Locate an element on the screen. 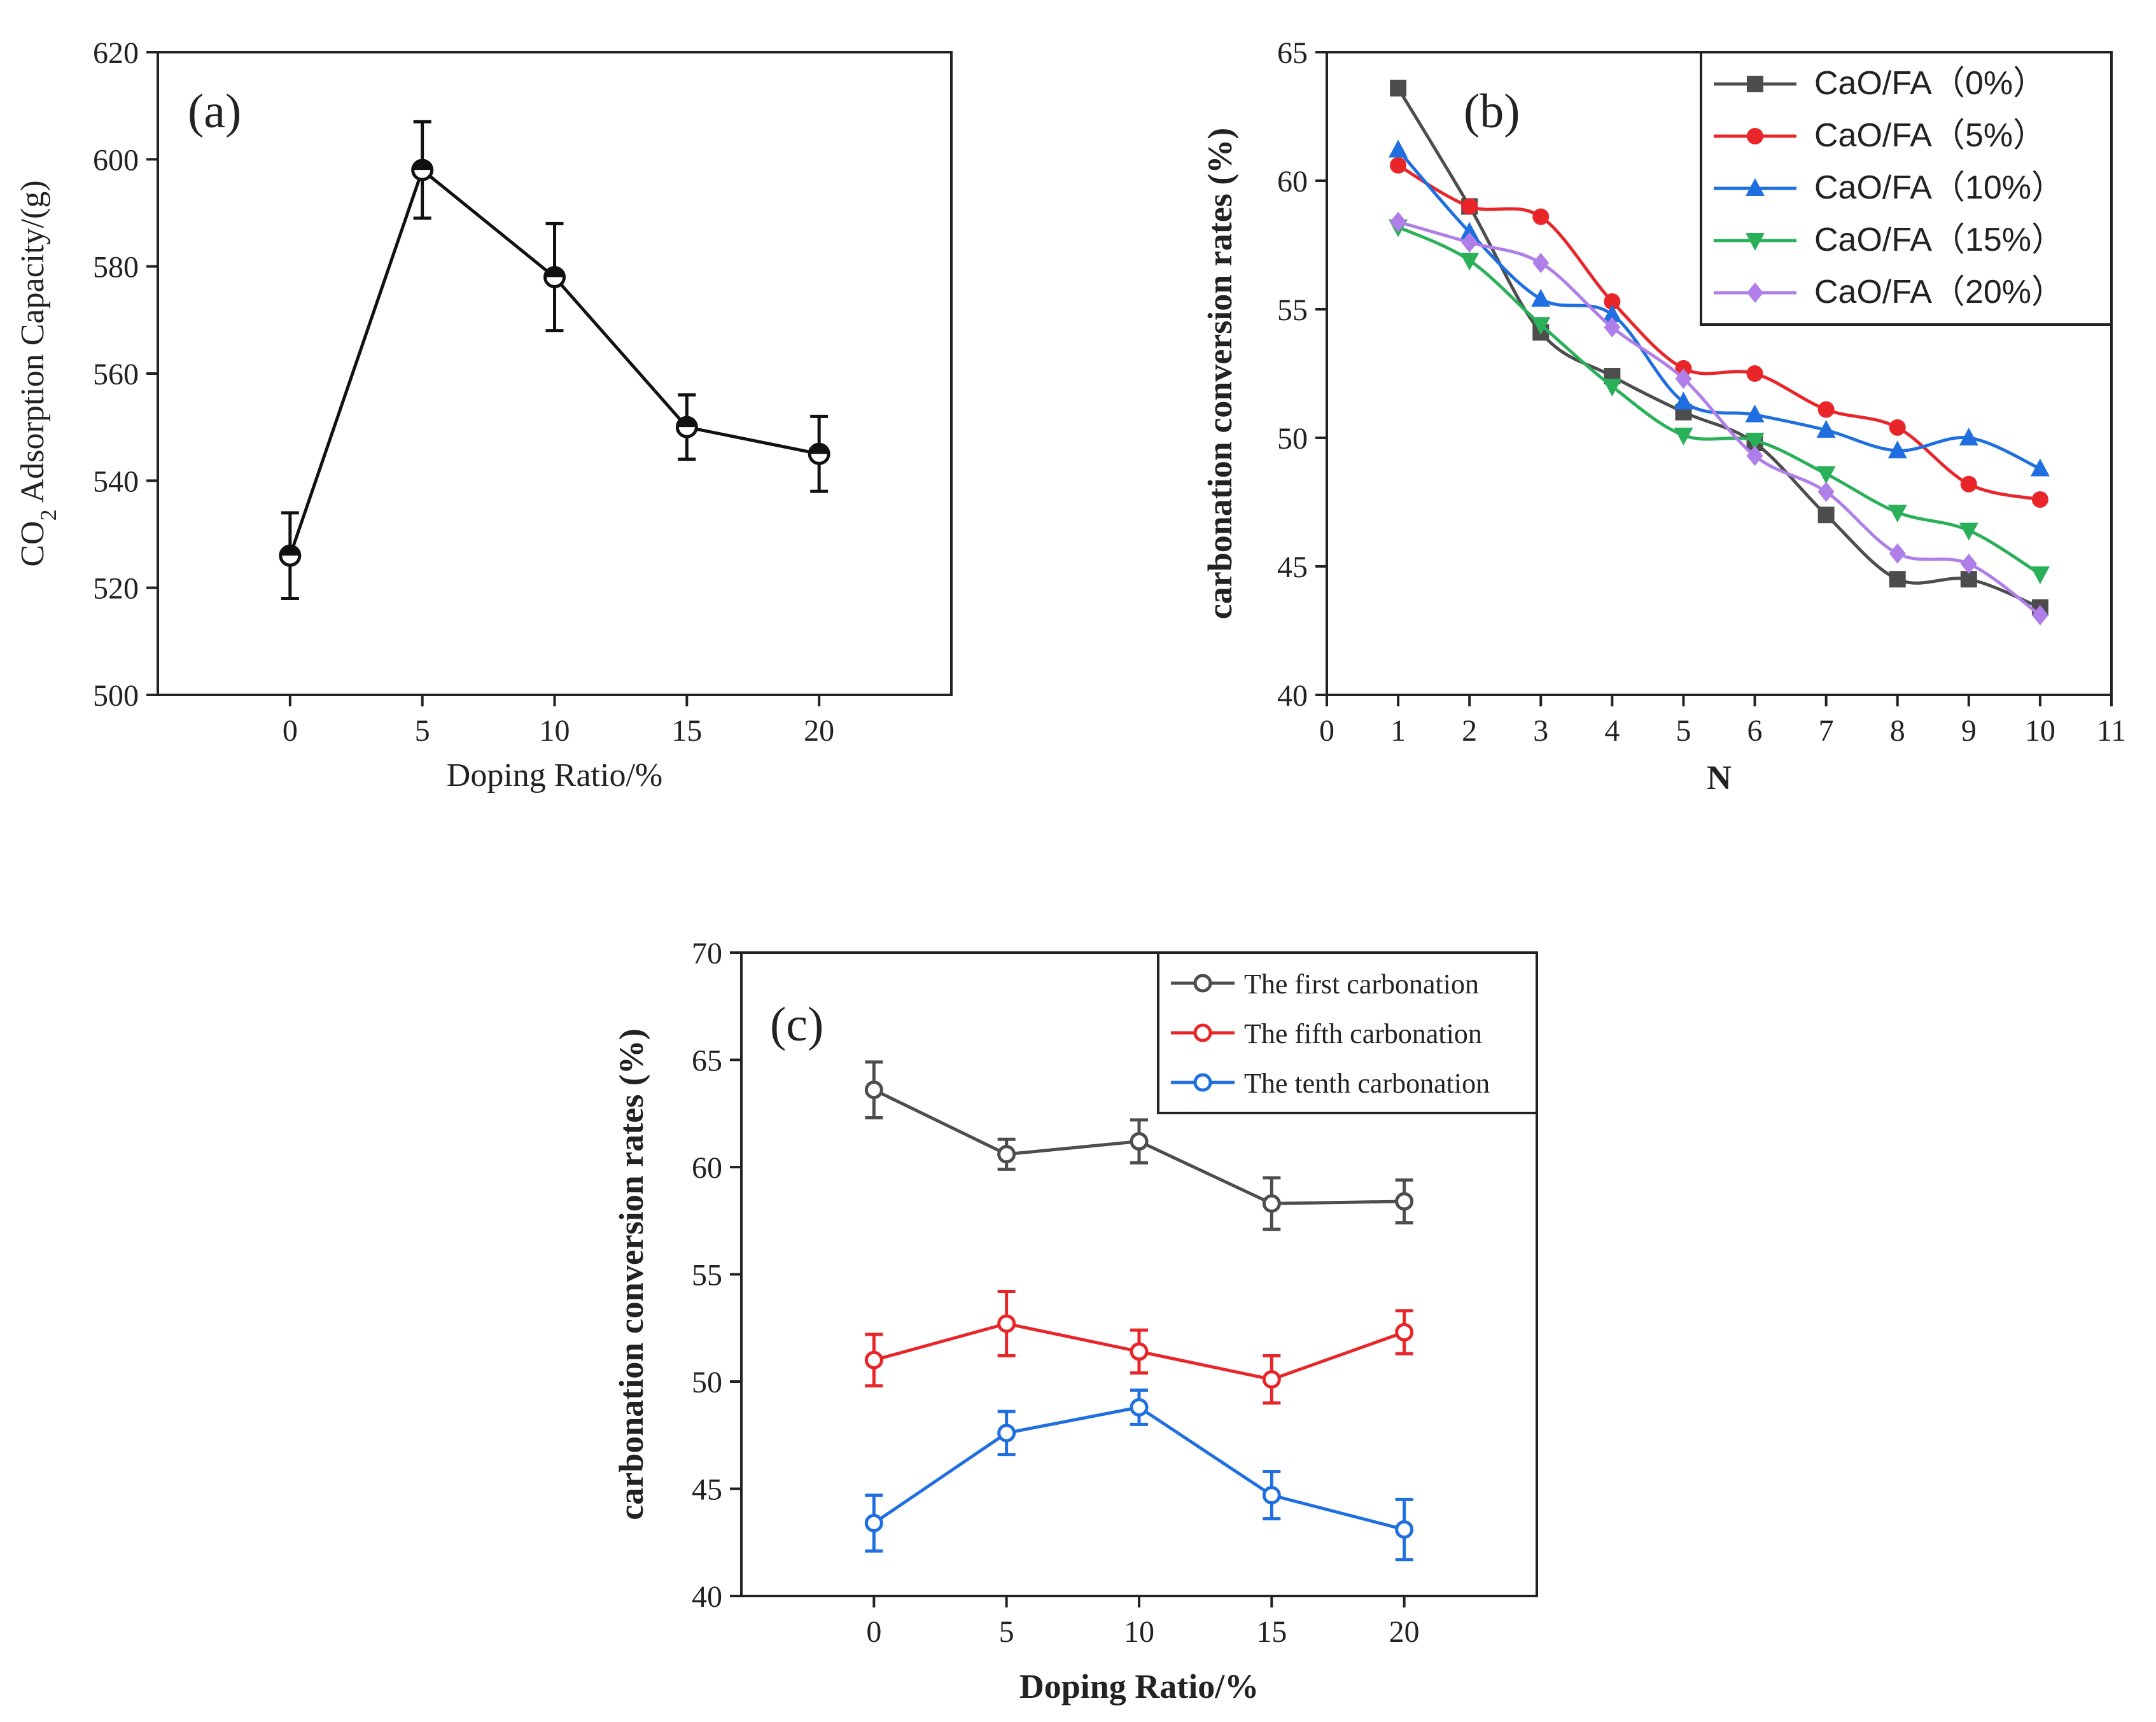 The width and height of the screenshot is (2156, 1722). panel-a-y-tick-label: 540 is located at coordinates (116, 481).